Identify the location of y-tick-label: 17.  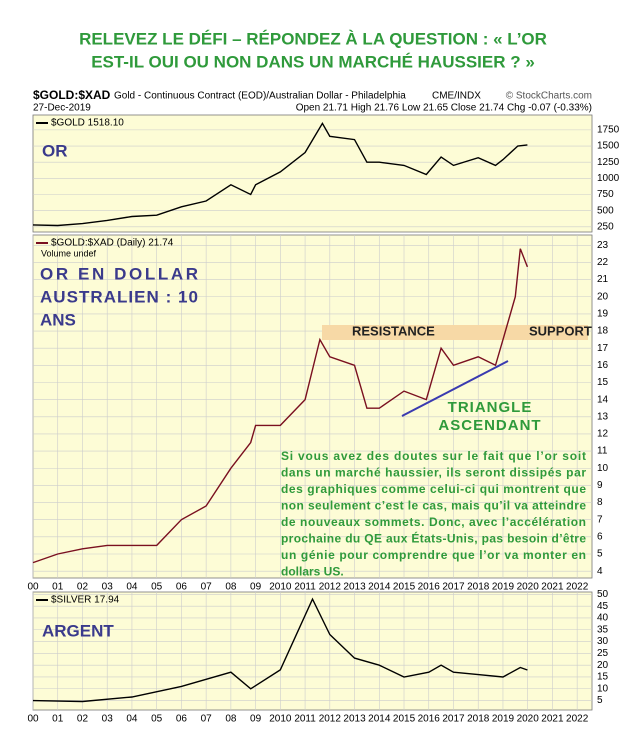
(603, 348).